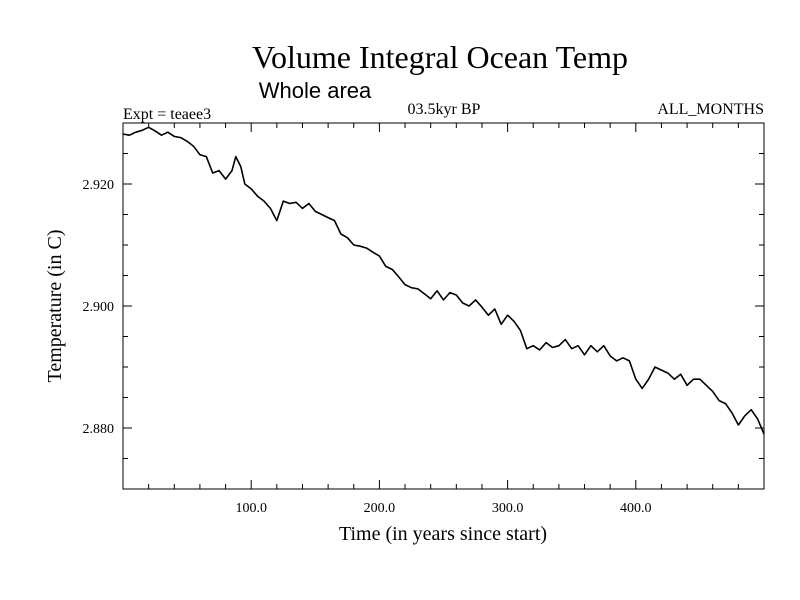  What do you see at coordinates (99, 185) in the screenshot?
I see `y-tick-label: 2.920` at bounding box center [99, 185].